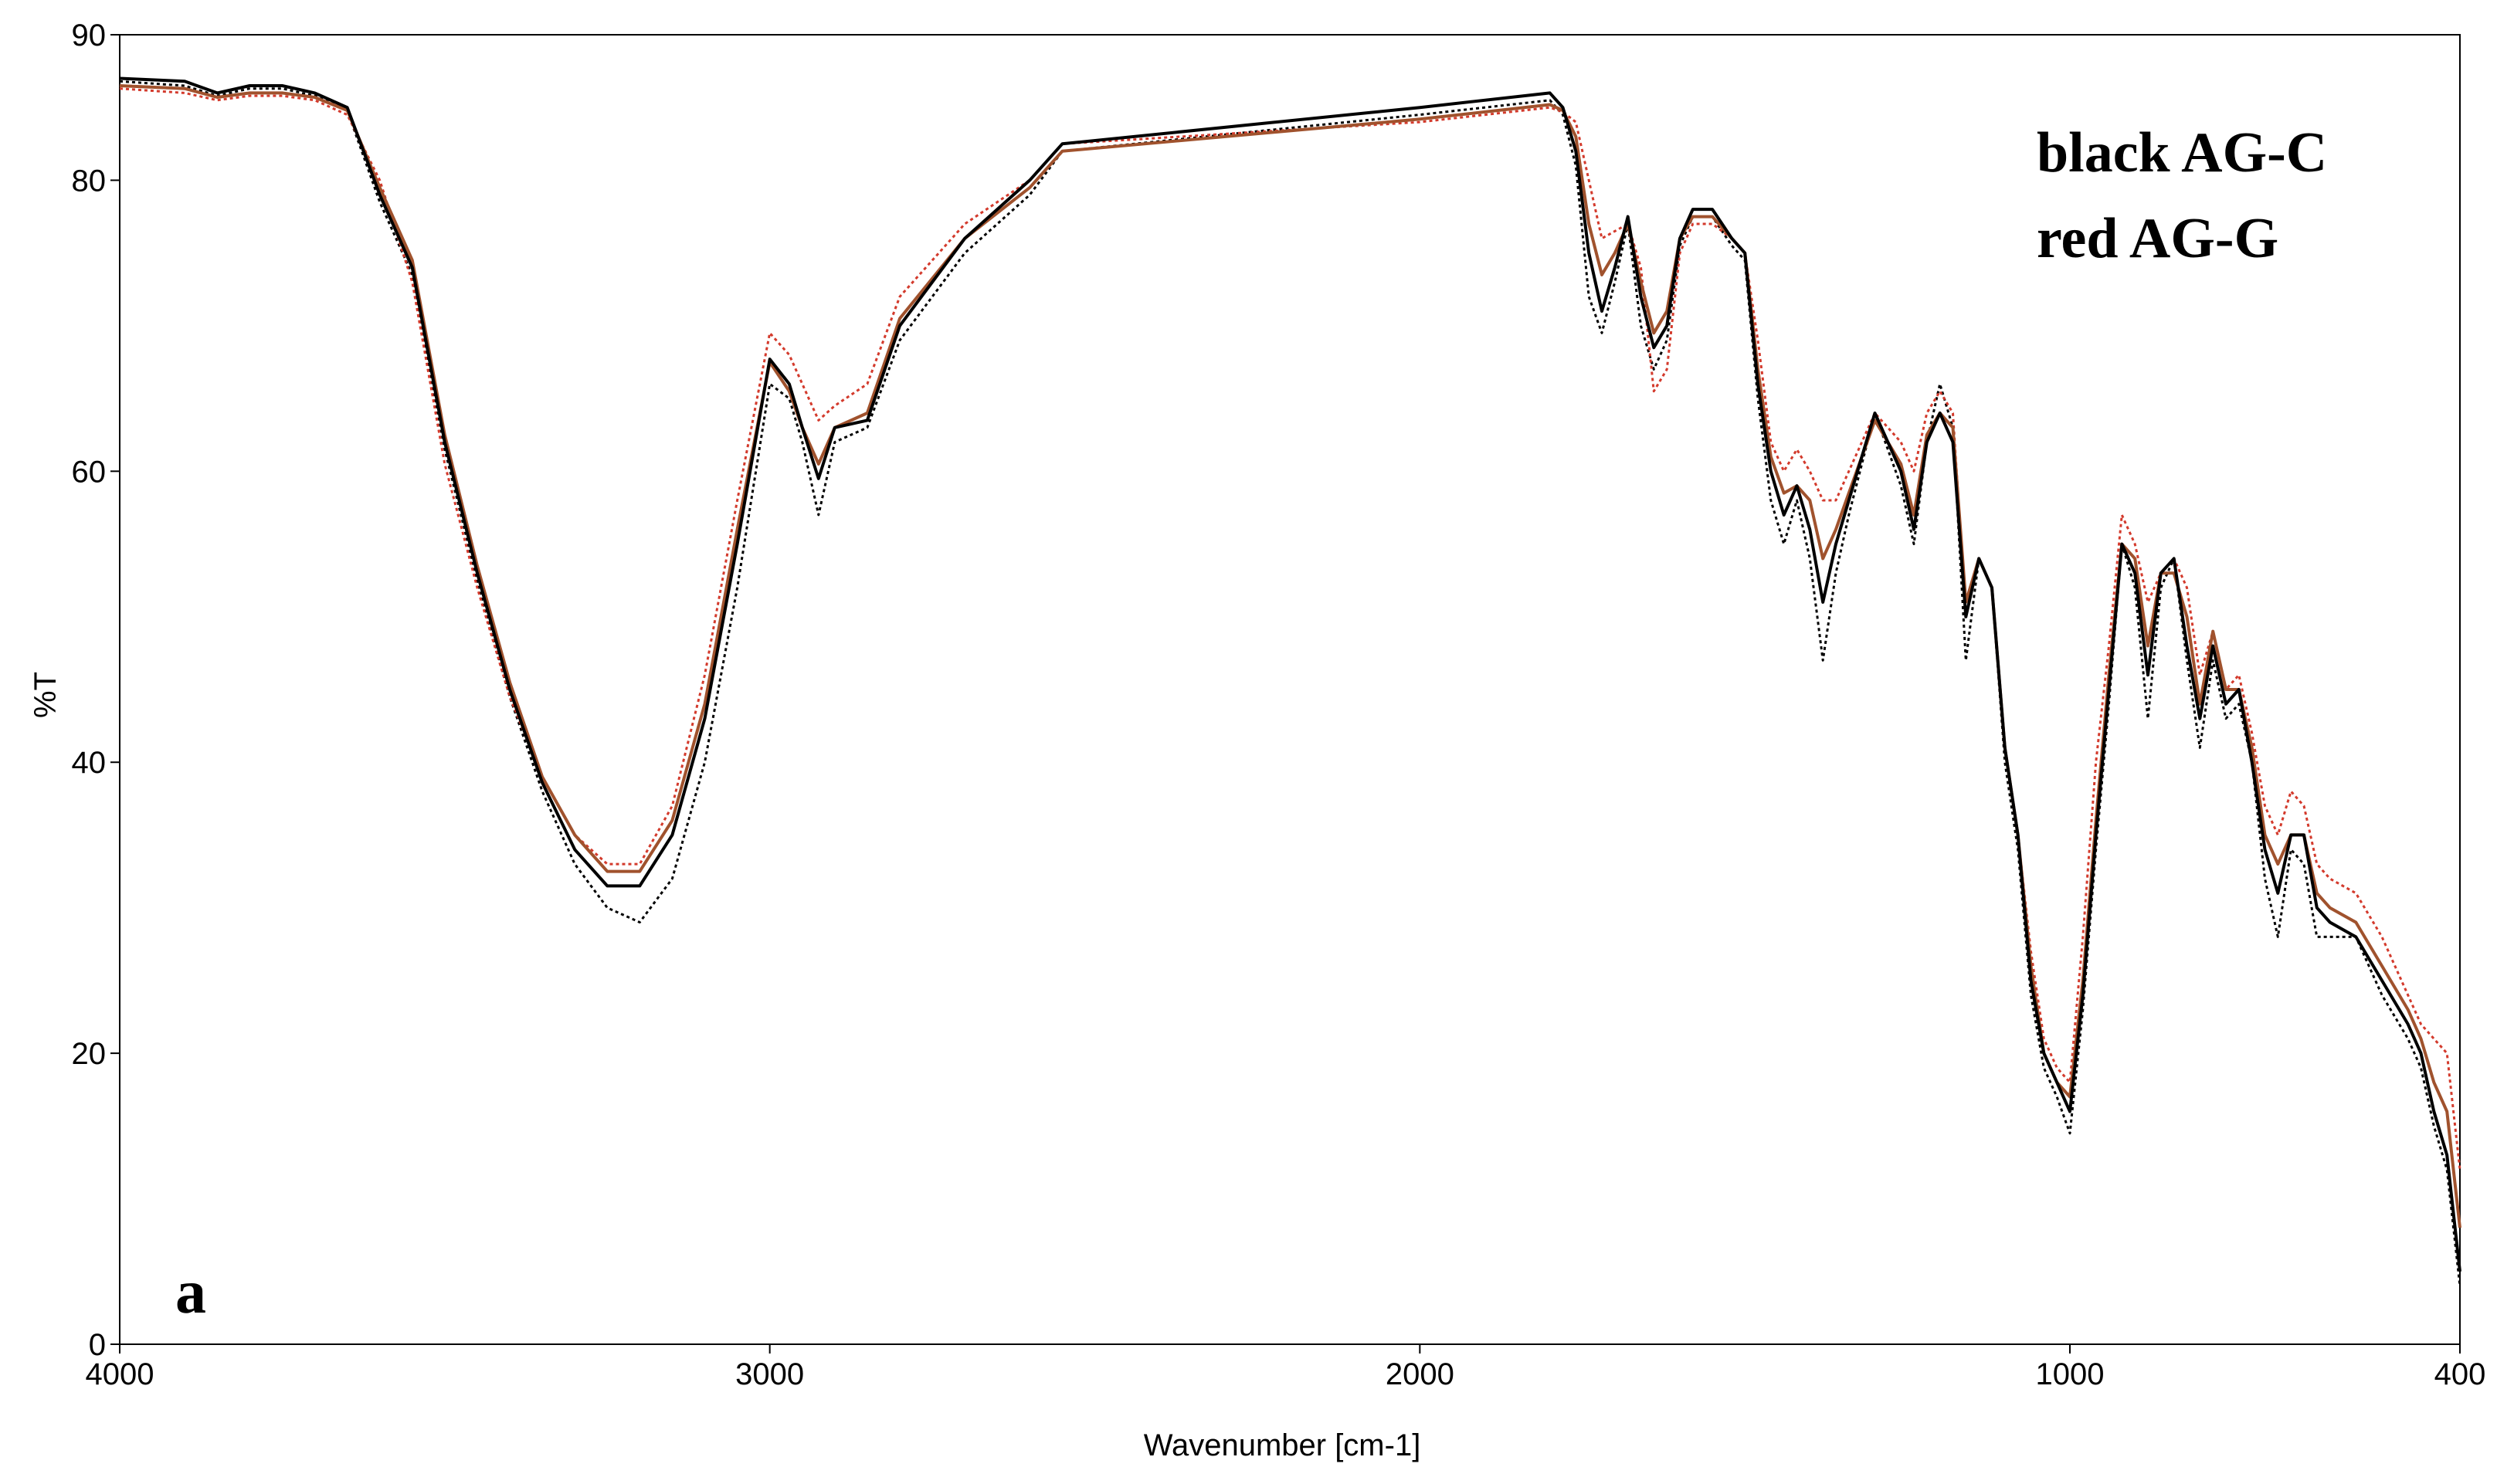  Describe the element at coordinates (2157, 238) in the screenshot. I see `annotation: red AG-G` at that location.